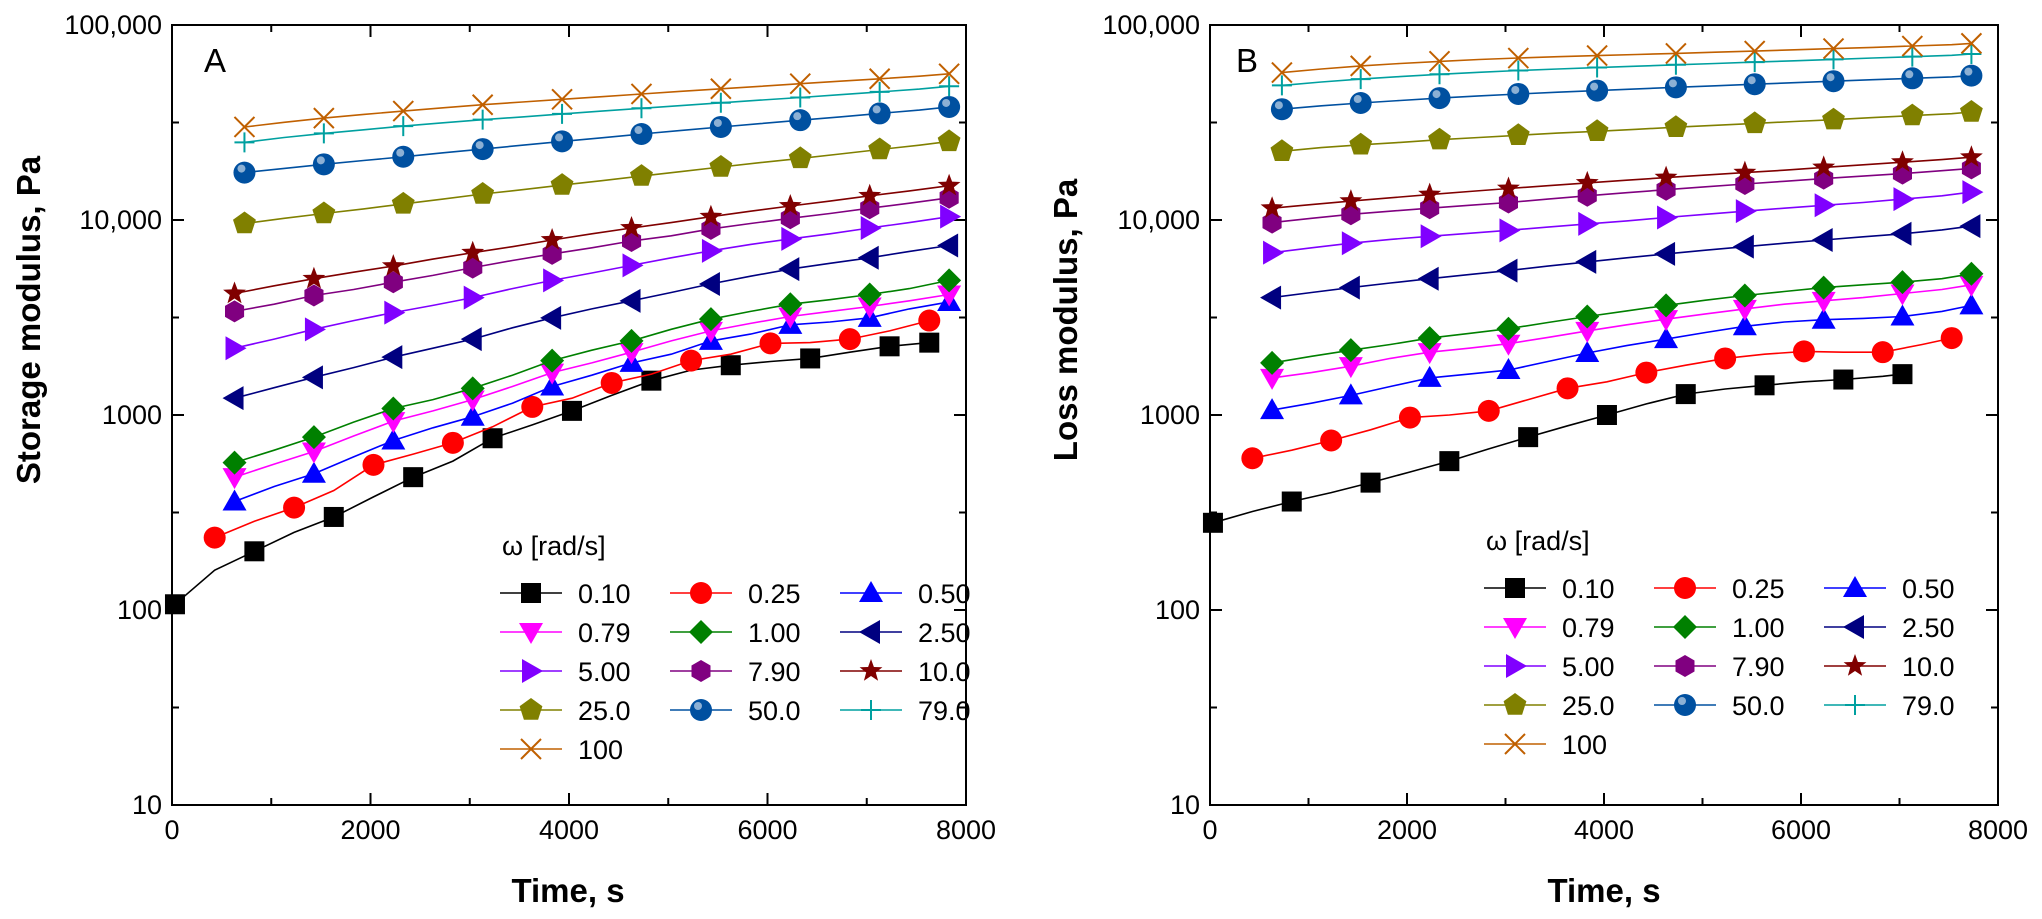 This screenshot has width=2042, height=919. What do you see at coordinates (1588, 706) in the screenshot?
I see `legend-label: 25.0` at bounding box center [1588, 706].